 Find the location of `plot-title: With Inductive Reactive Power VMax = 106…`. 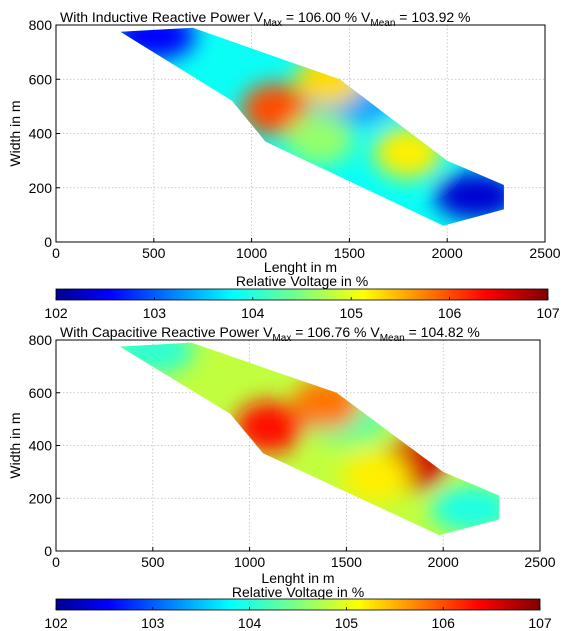

plot-title: With Inductive Reactive Power VMax = 106… is located at coordinates (265, 19).